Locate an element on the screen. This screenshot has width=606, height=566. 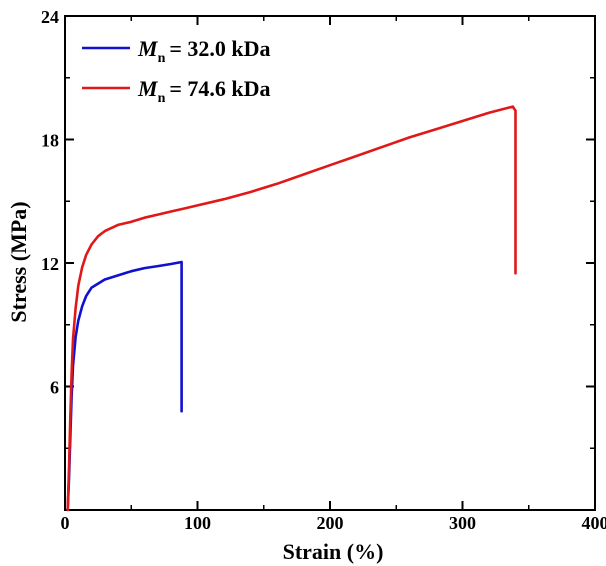
legend-label-2: Mn = 74.6 kDa is located at coordinates (204, 91).